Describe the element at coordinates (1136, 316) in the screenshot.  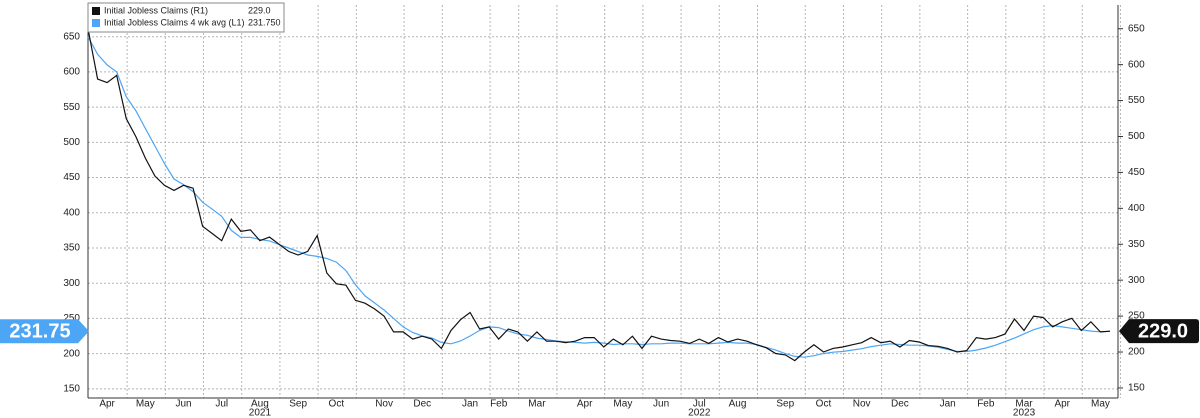
I see `y2-tick-label: 250` at that location.